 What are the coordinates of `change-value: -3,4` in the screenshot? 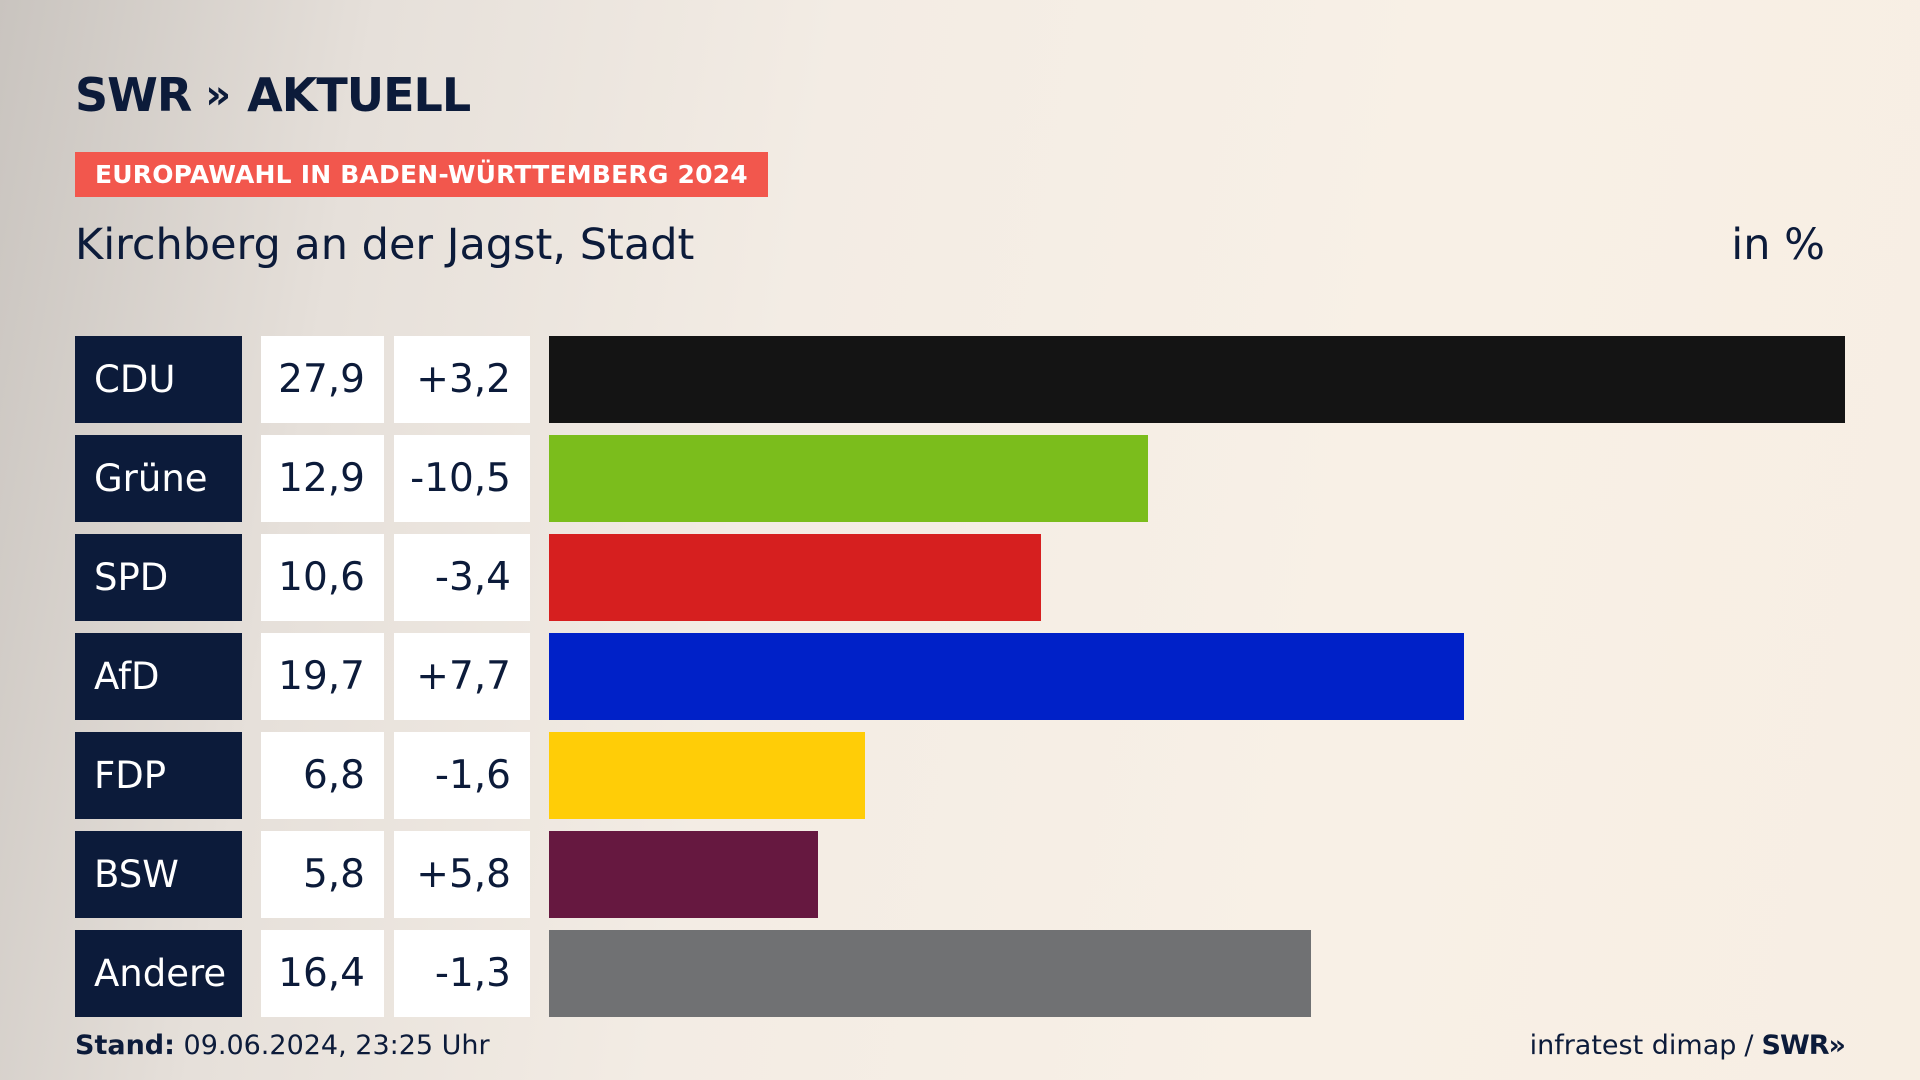 It's located at (462, 577).